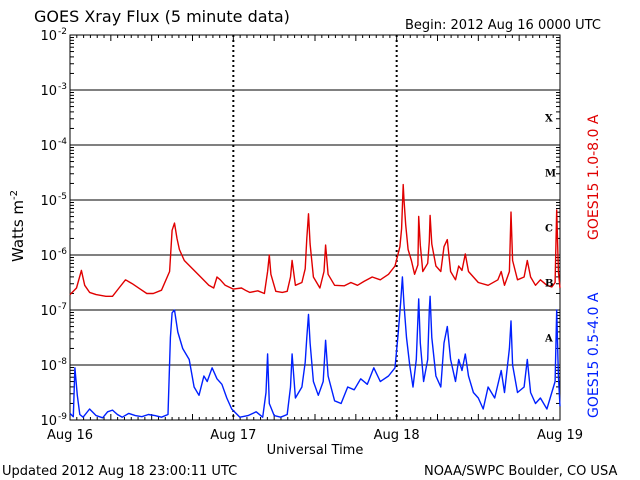 Image resolution: width=640 pixels, height=480 pixels. I want to click on y-axis-title-exponent: -2, so click(14, 195).